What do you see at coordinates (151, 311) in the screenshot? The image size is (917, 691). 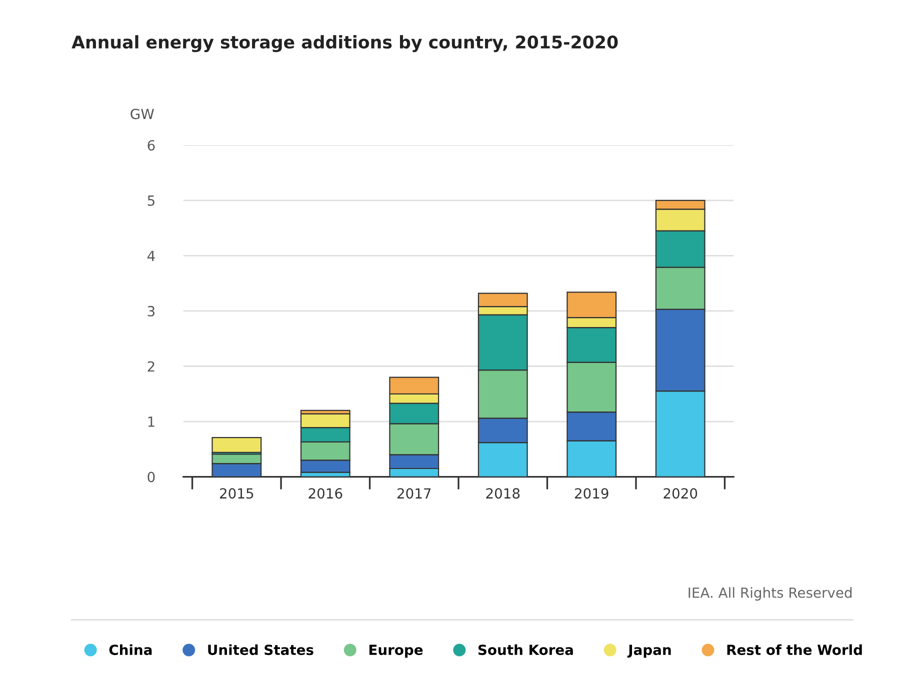 I see `y-tick-label: 3` at bounding box center [151, 311].